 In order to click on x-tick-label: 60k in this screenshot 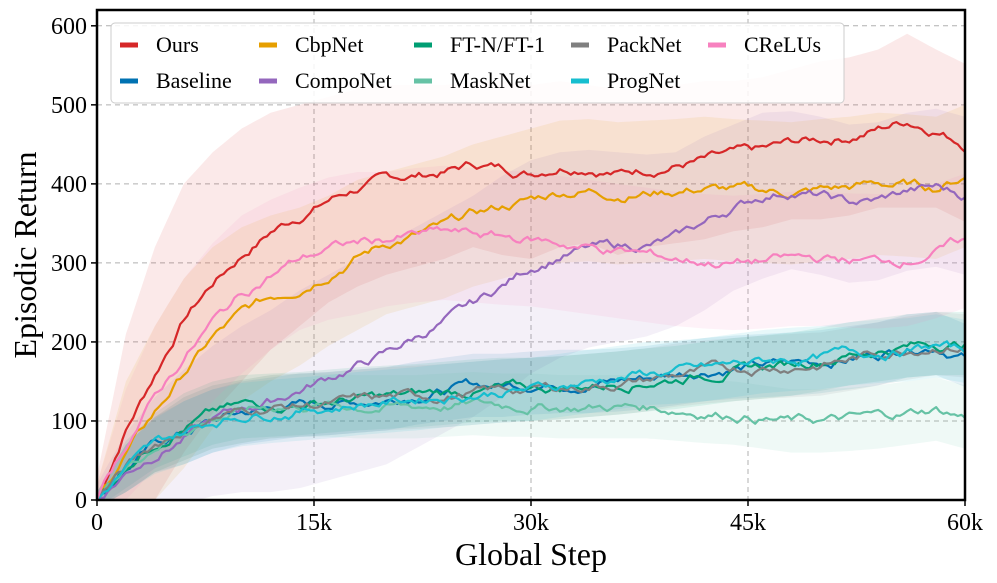, I will do `click(965, 523)`.